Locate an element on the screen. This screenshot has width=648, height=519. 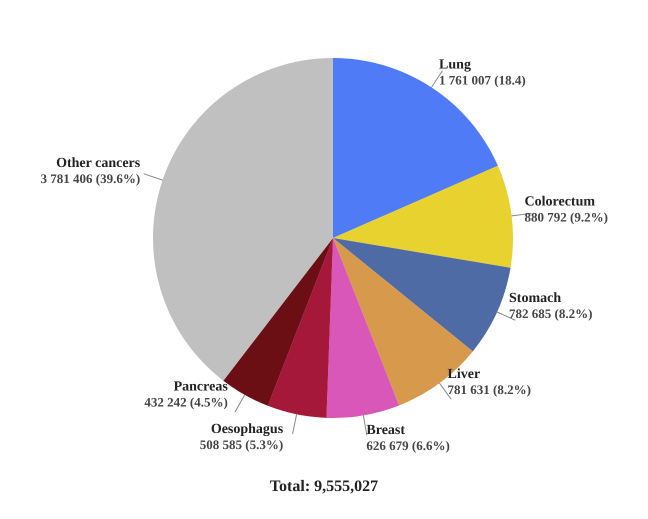
data-label: 3 781 406 (39.6%) is located at coordinates (90, 178).